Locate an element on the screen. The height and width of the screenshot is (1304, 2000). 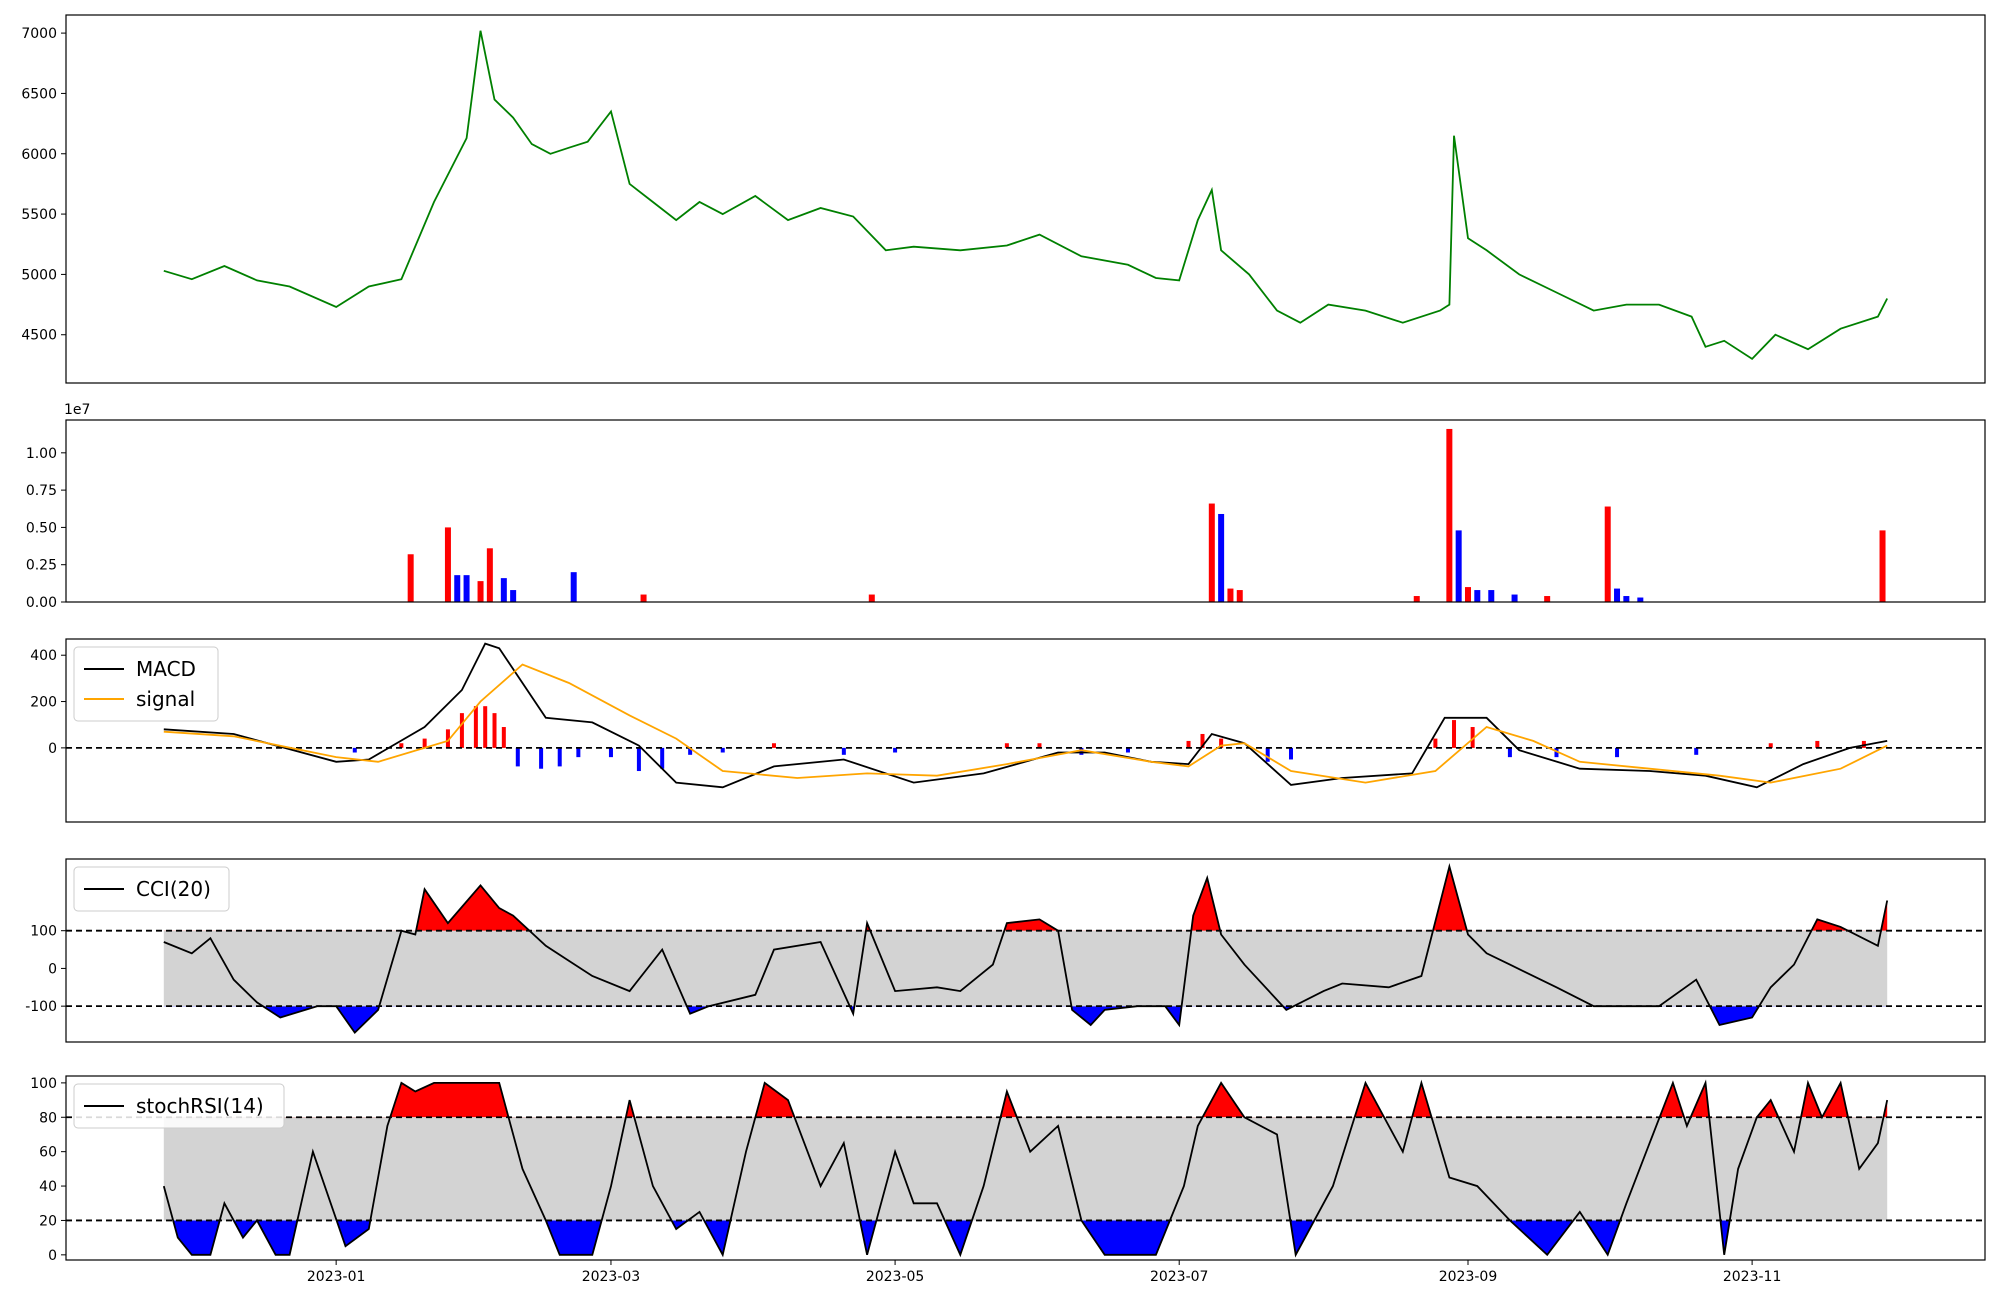
cci-panel-frame is located at coordinates (1025, 950).